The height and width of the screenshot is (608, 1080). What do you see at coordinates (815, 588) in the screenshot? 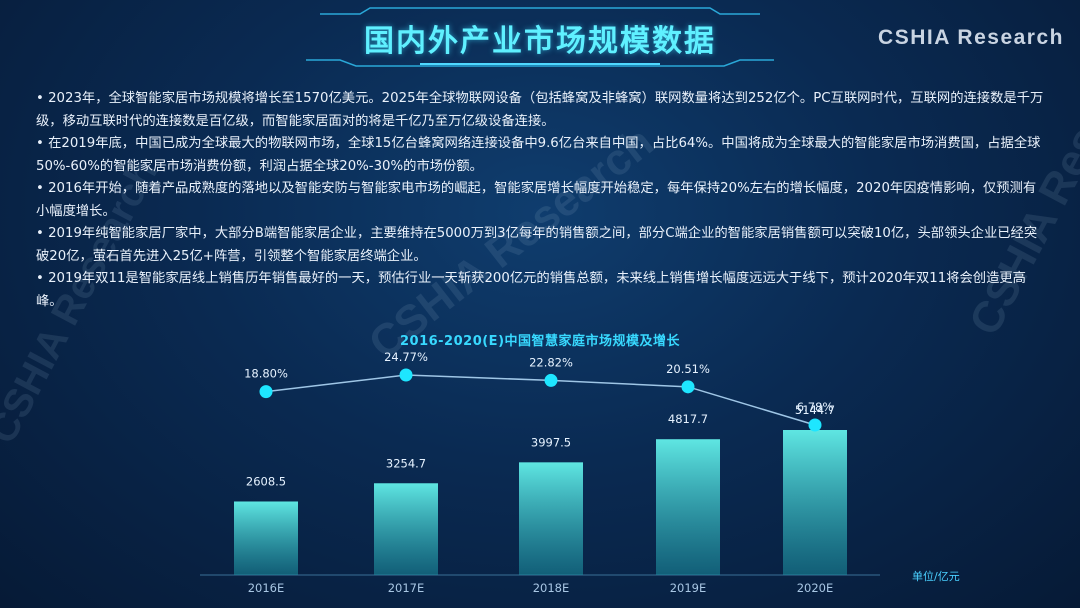
I see `x-tick-label: 2020E` at bounding box center [815, 588].